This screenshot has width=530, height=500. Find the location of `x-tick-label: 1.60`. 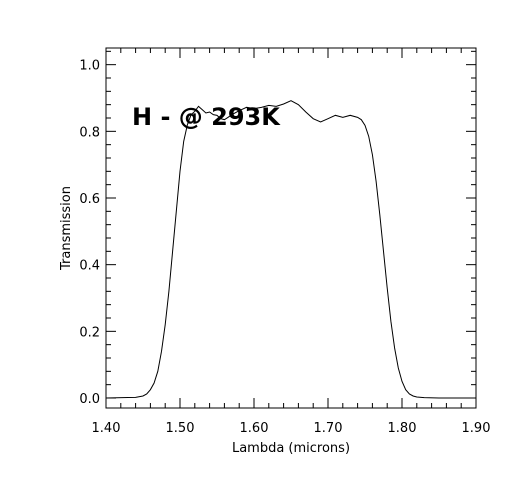

x-tick-label: 1.60 is located at coordinates (254, 428).